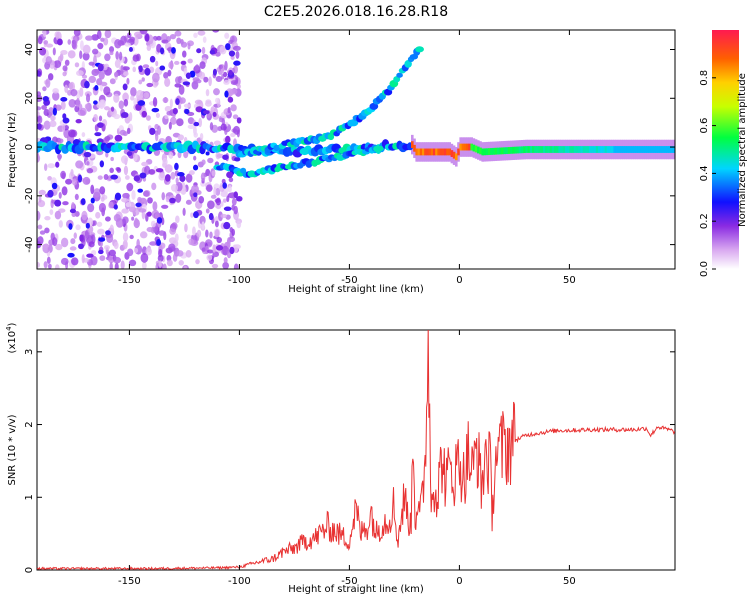  What do you see at coordinates (129, 280) in the screenshot?
I see `top-x-tick-label: -150` at bounding box center [129, 280].